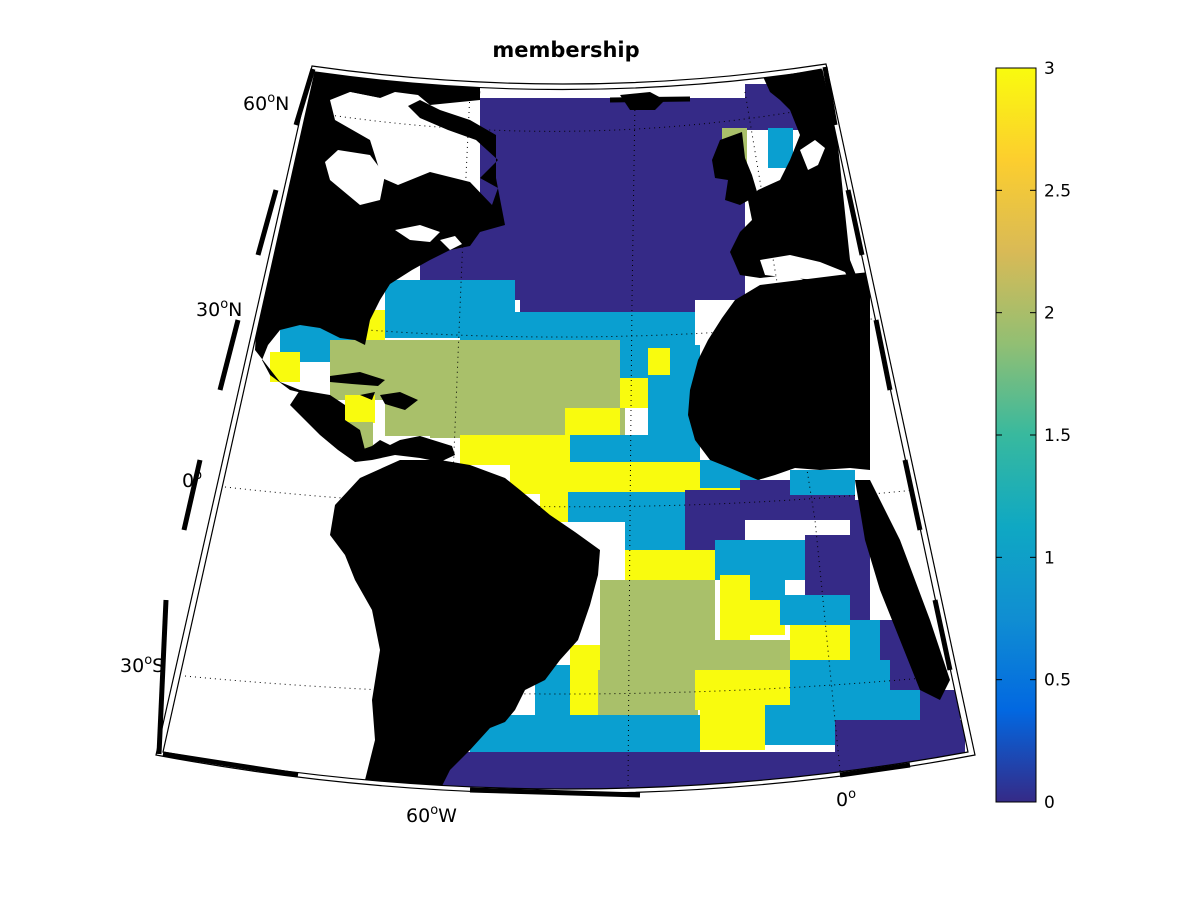 This screenshot has width=1200, height=900. What do you see at coordinates (465, 624) in the screenshot?
I see `south-america-land` at bounding box center [465, 624].